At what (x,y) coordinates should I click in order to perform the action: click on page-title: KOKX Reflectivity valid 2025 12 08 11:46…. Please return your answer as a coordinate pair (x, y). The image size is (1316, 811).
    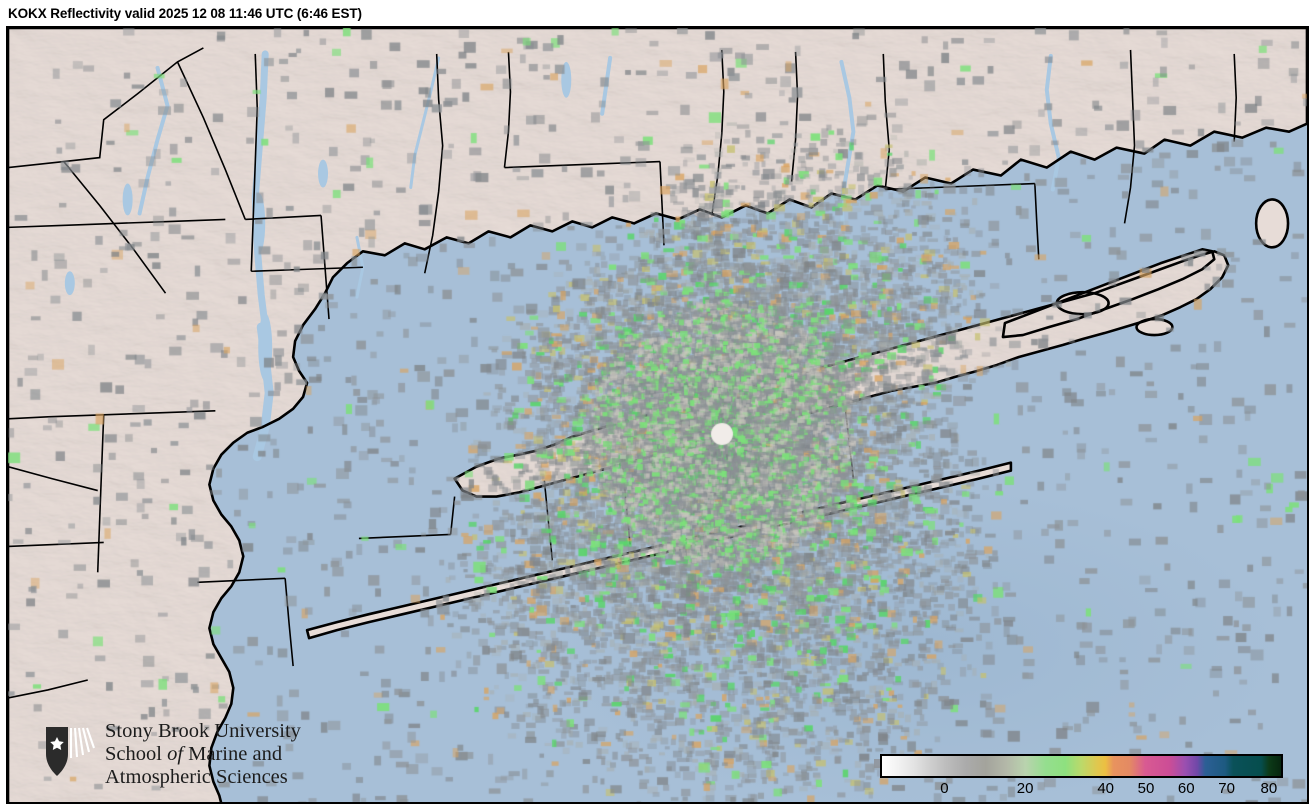
    Looking at the image, I should click on (185, 13).